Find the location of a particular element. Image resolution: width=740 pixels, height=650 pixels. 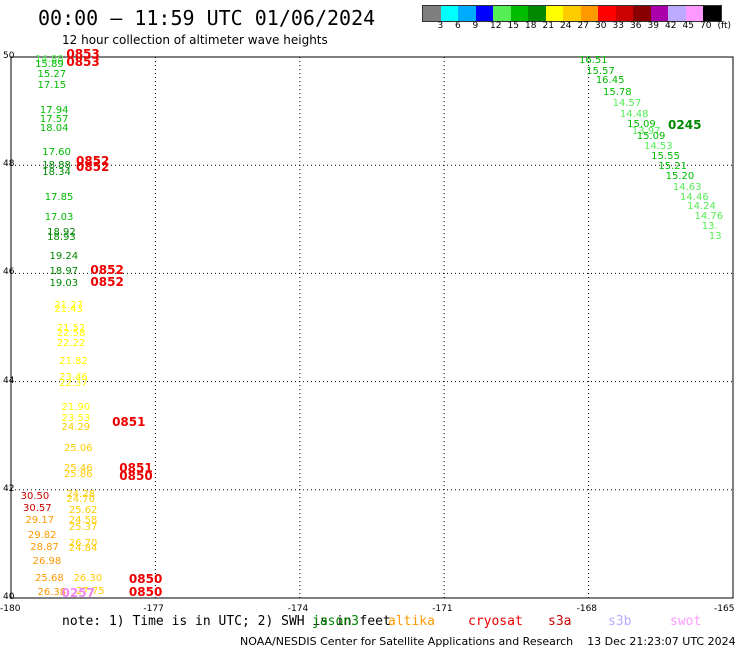

wave-height-value: 28.87 is located at coordinates (44, 548).